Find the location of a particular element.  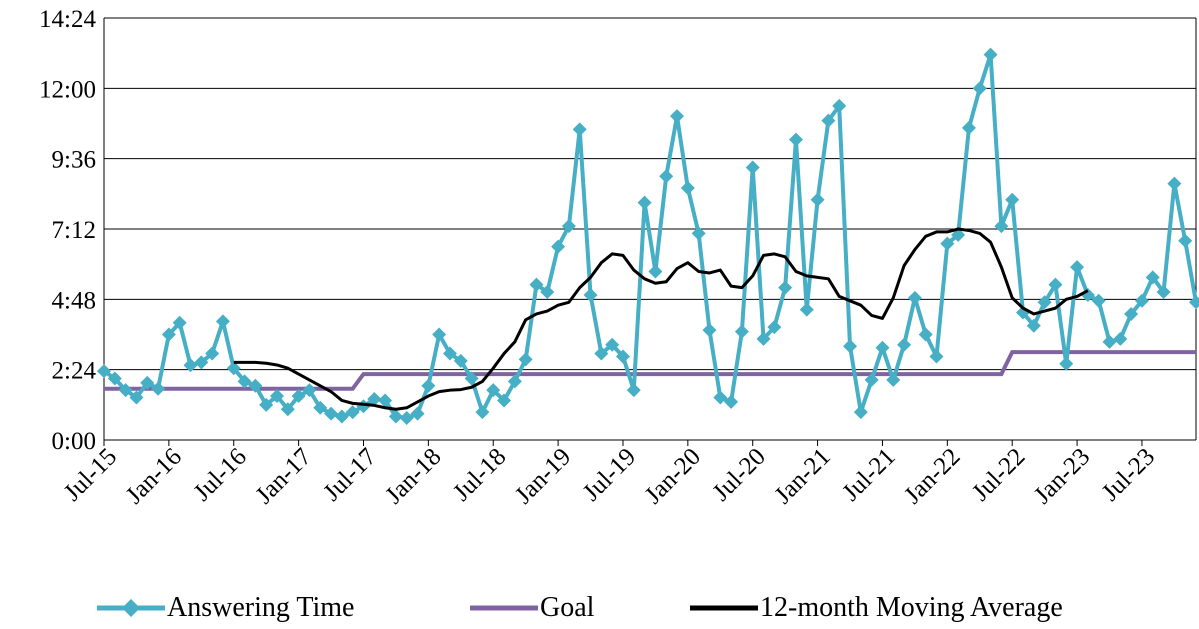

legend-label-goal: Goal is located at coordinates (567, 607).